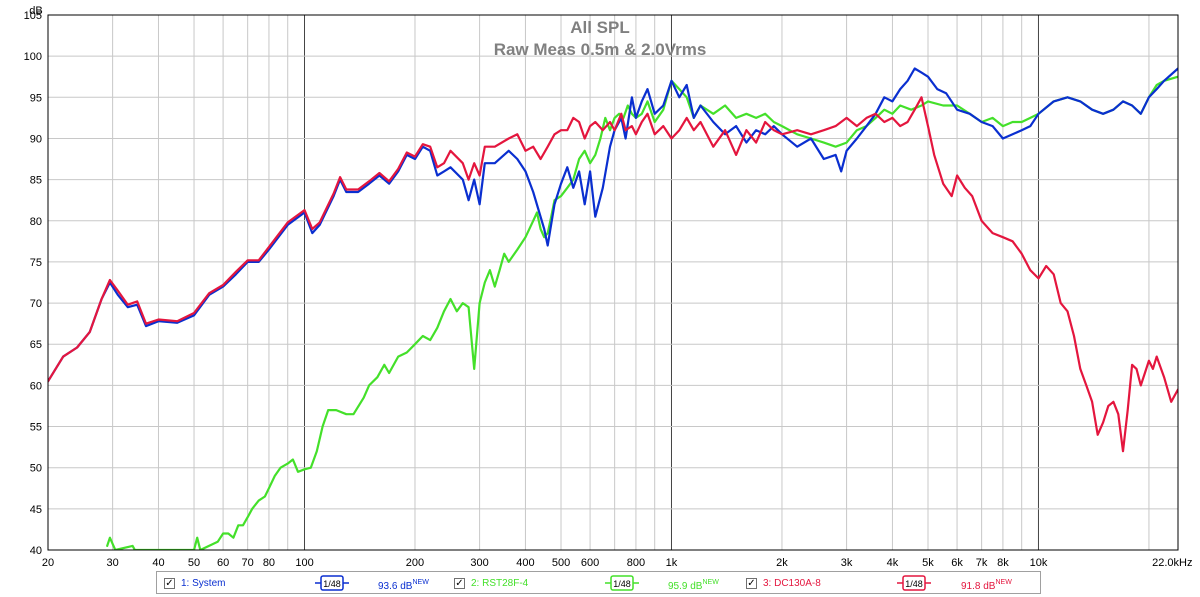 The image size is (1200, 597). Describe the element at coordinates (459, 583) in the screenshot. I see `legend-checkbox-rst28f: ✓` at that location.